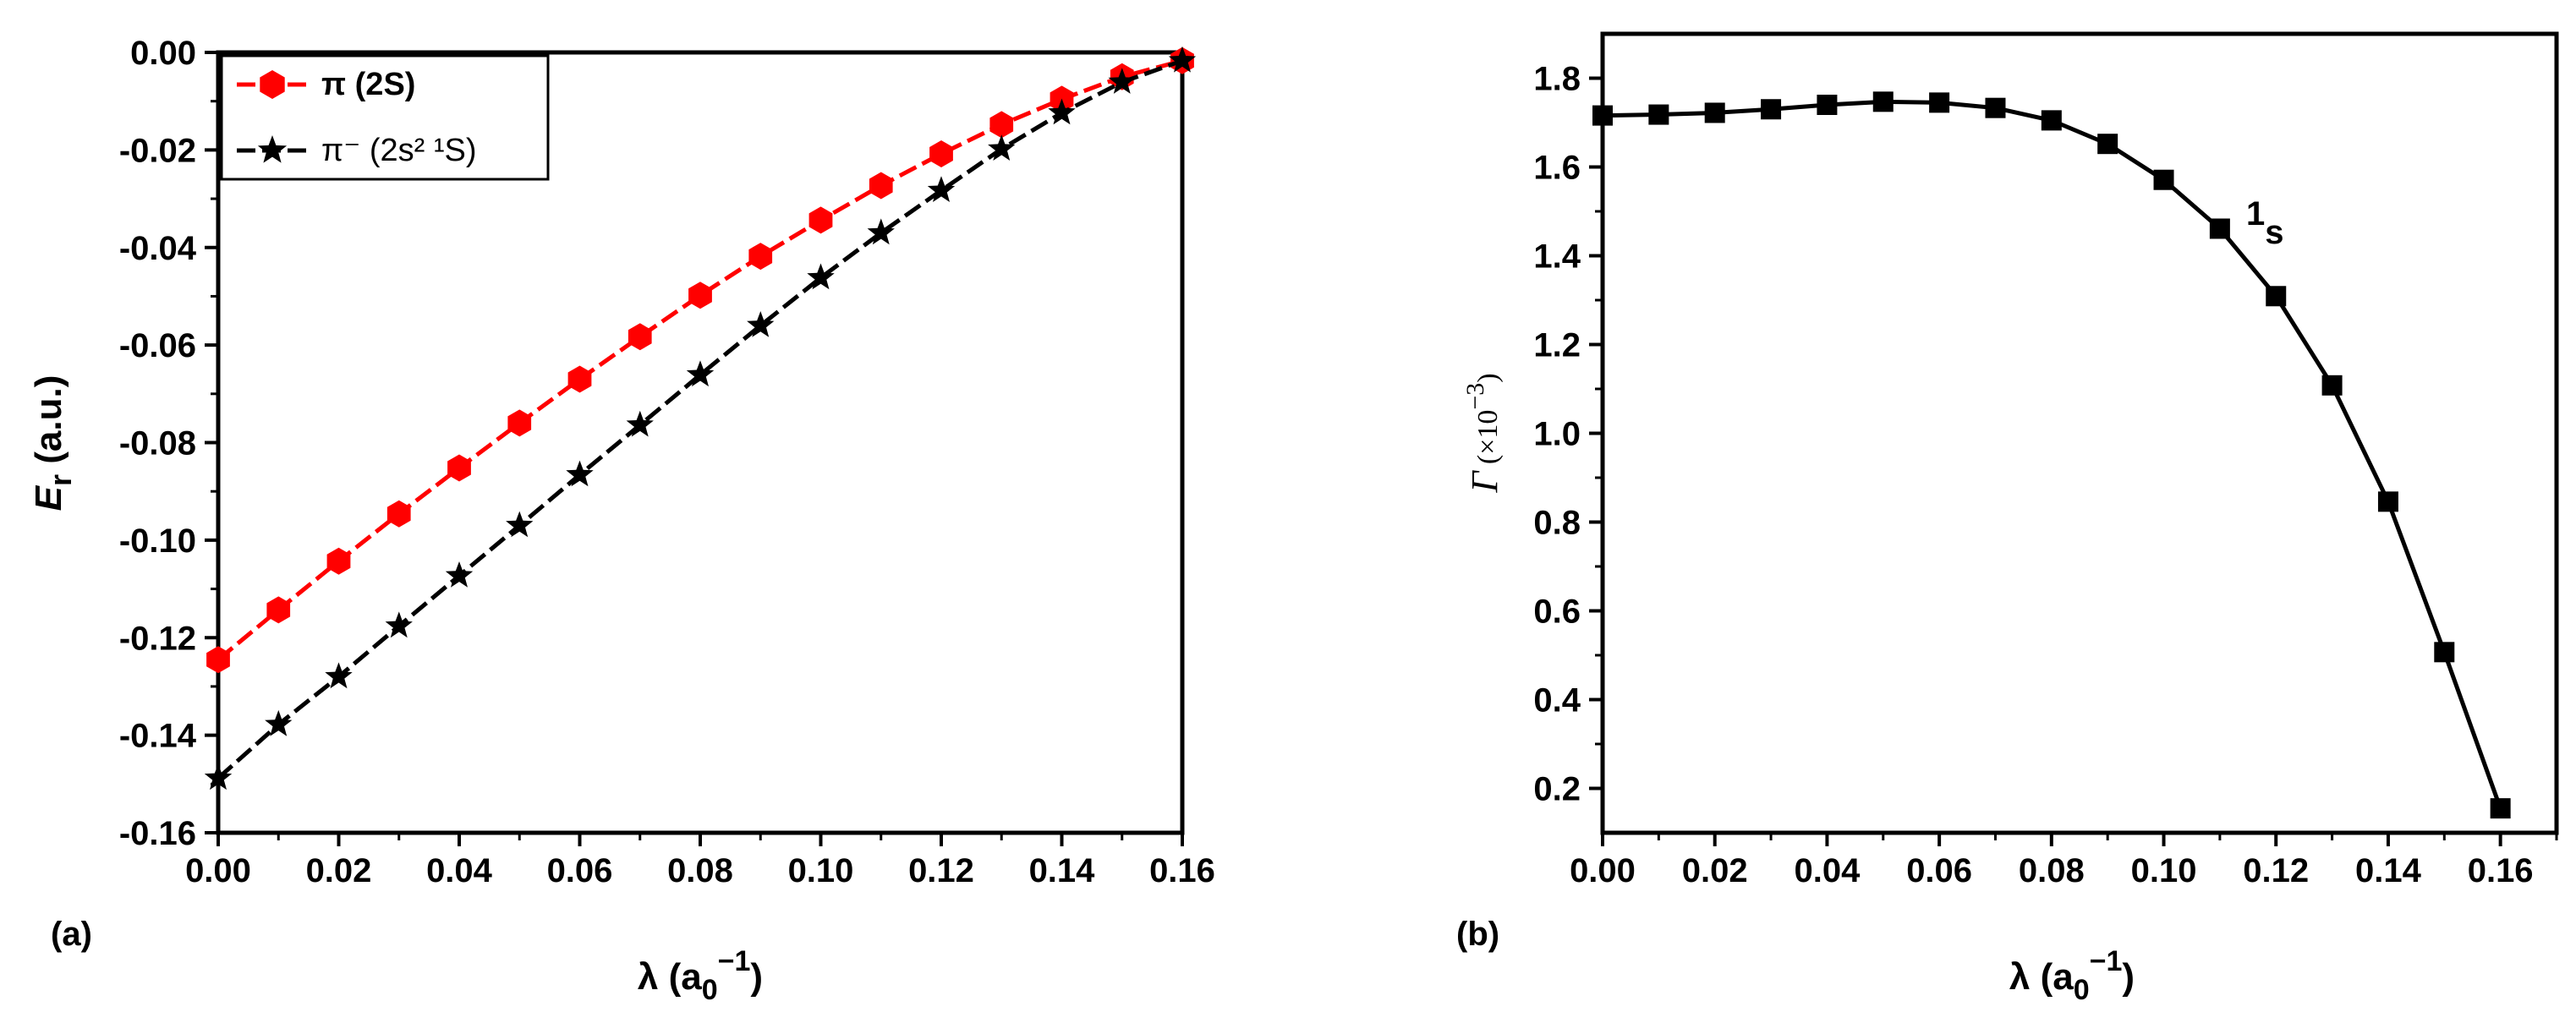  I want to click on legend-entry-1: π (2S), so click(326, 84).